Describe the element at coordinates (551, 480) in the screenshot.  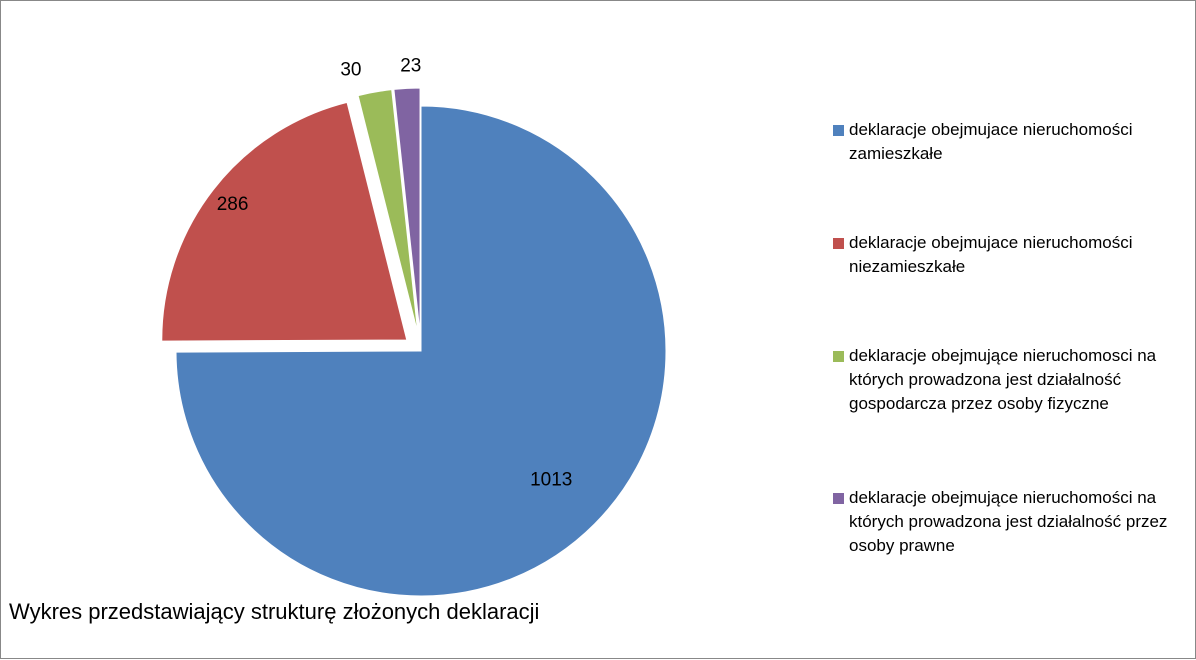
I see `data-label: 1013` at that location.